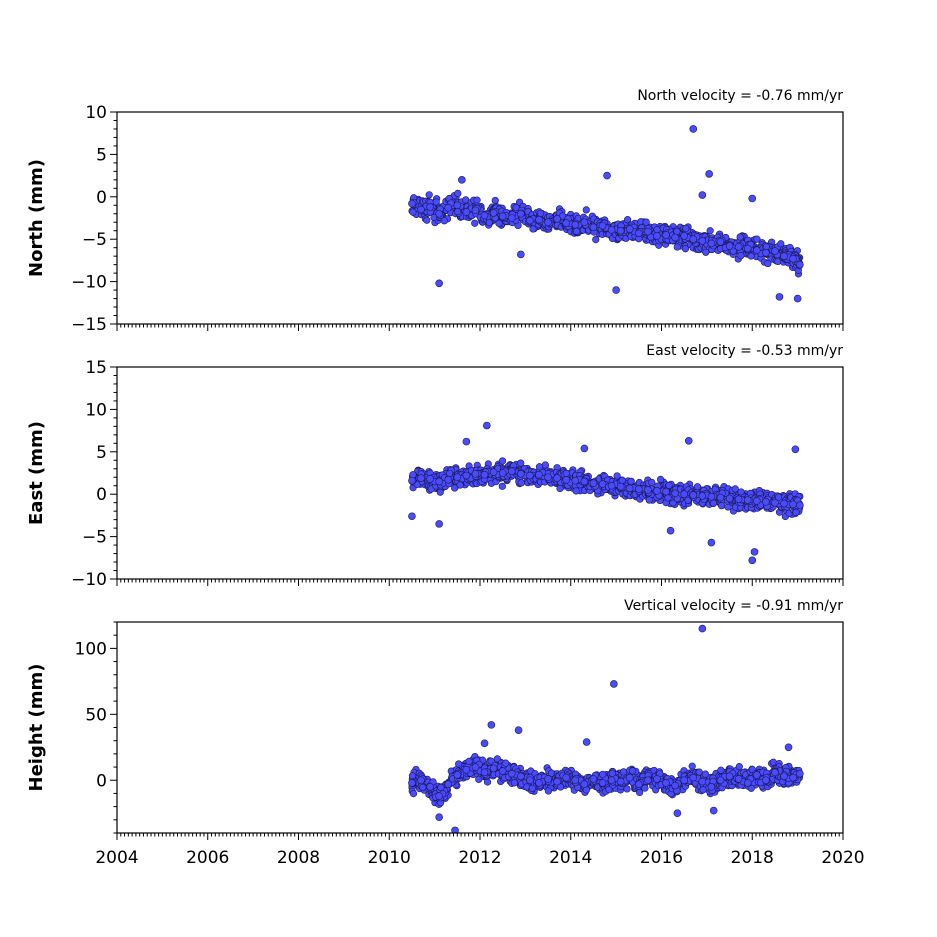 The height and width of the screenshot is (937, 937). Describe the element at coordinates (89, 325) in the screenshot. I see `north-y-tick-label: −15` at that location.